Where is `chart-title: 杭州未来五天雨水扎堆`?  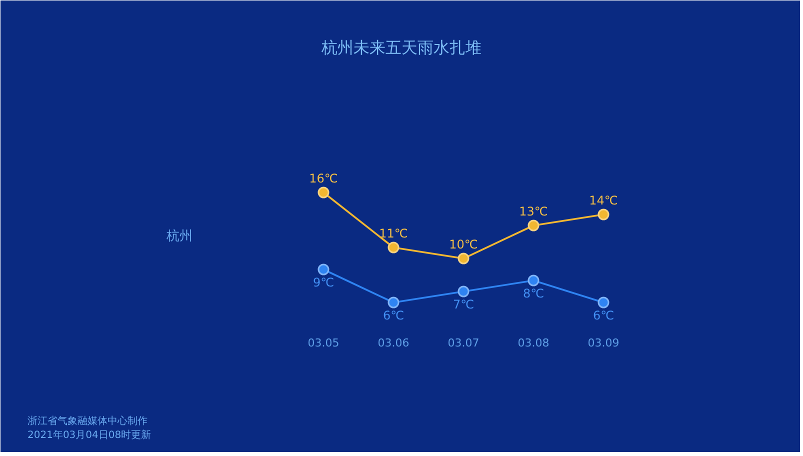 chart-title: 杭州未来五天雨水扎堆 is located at coordinates (401, 47).